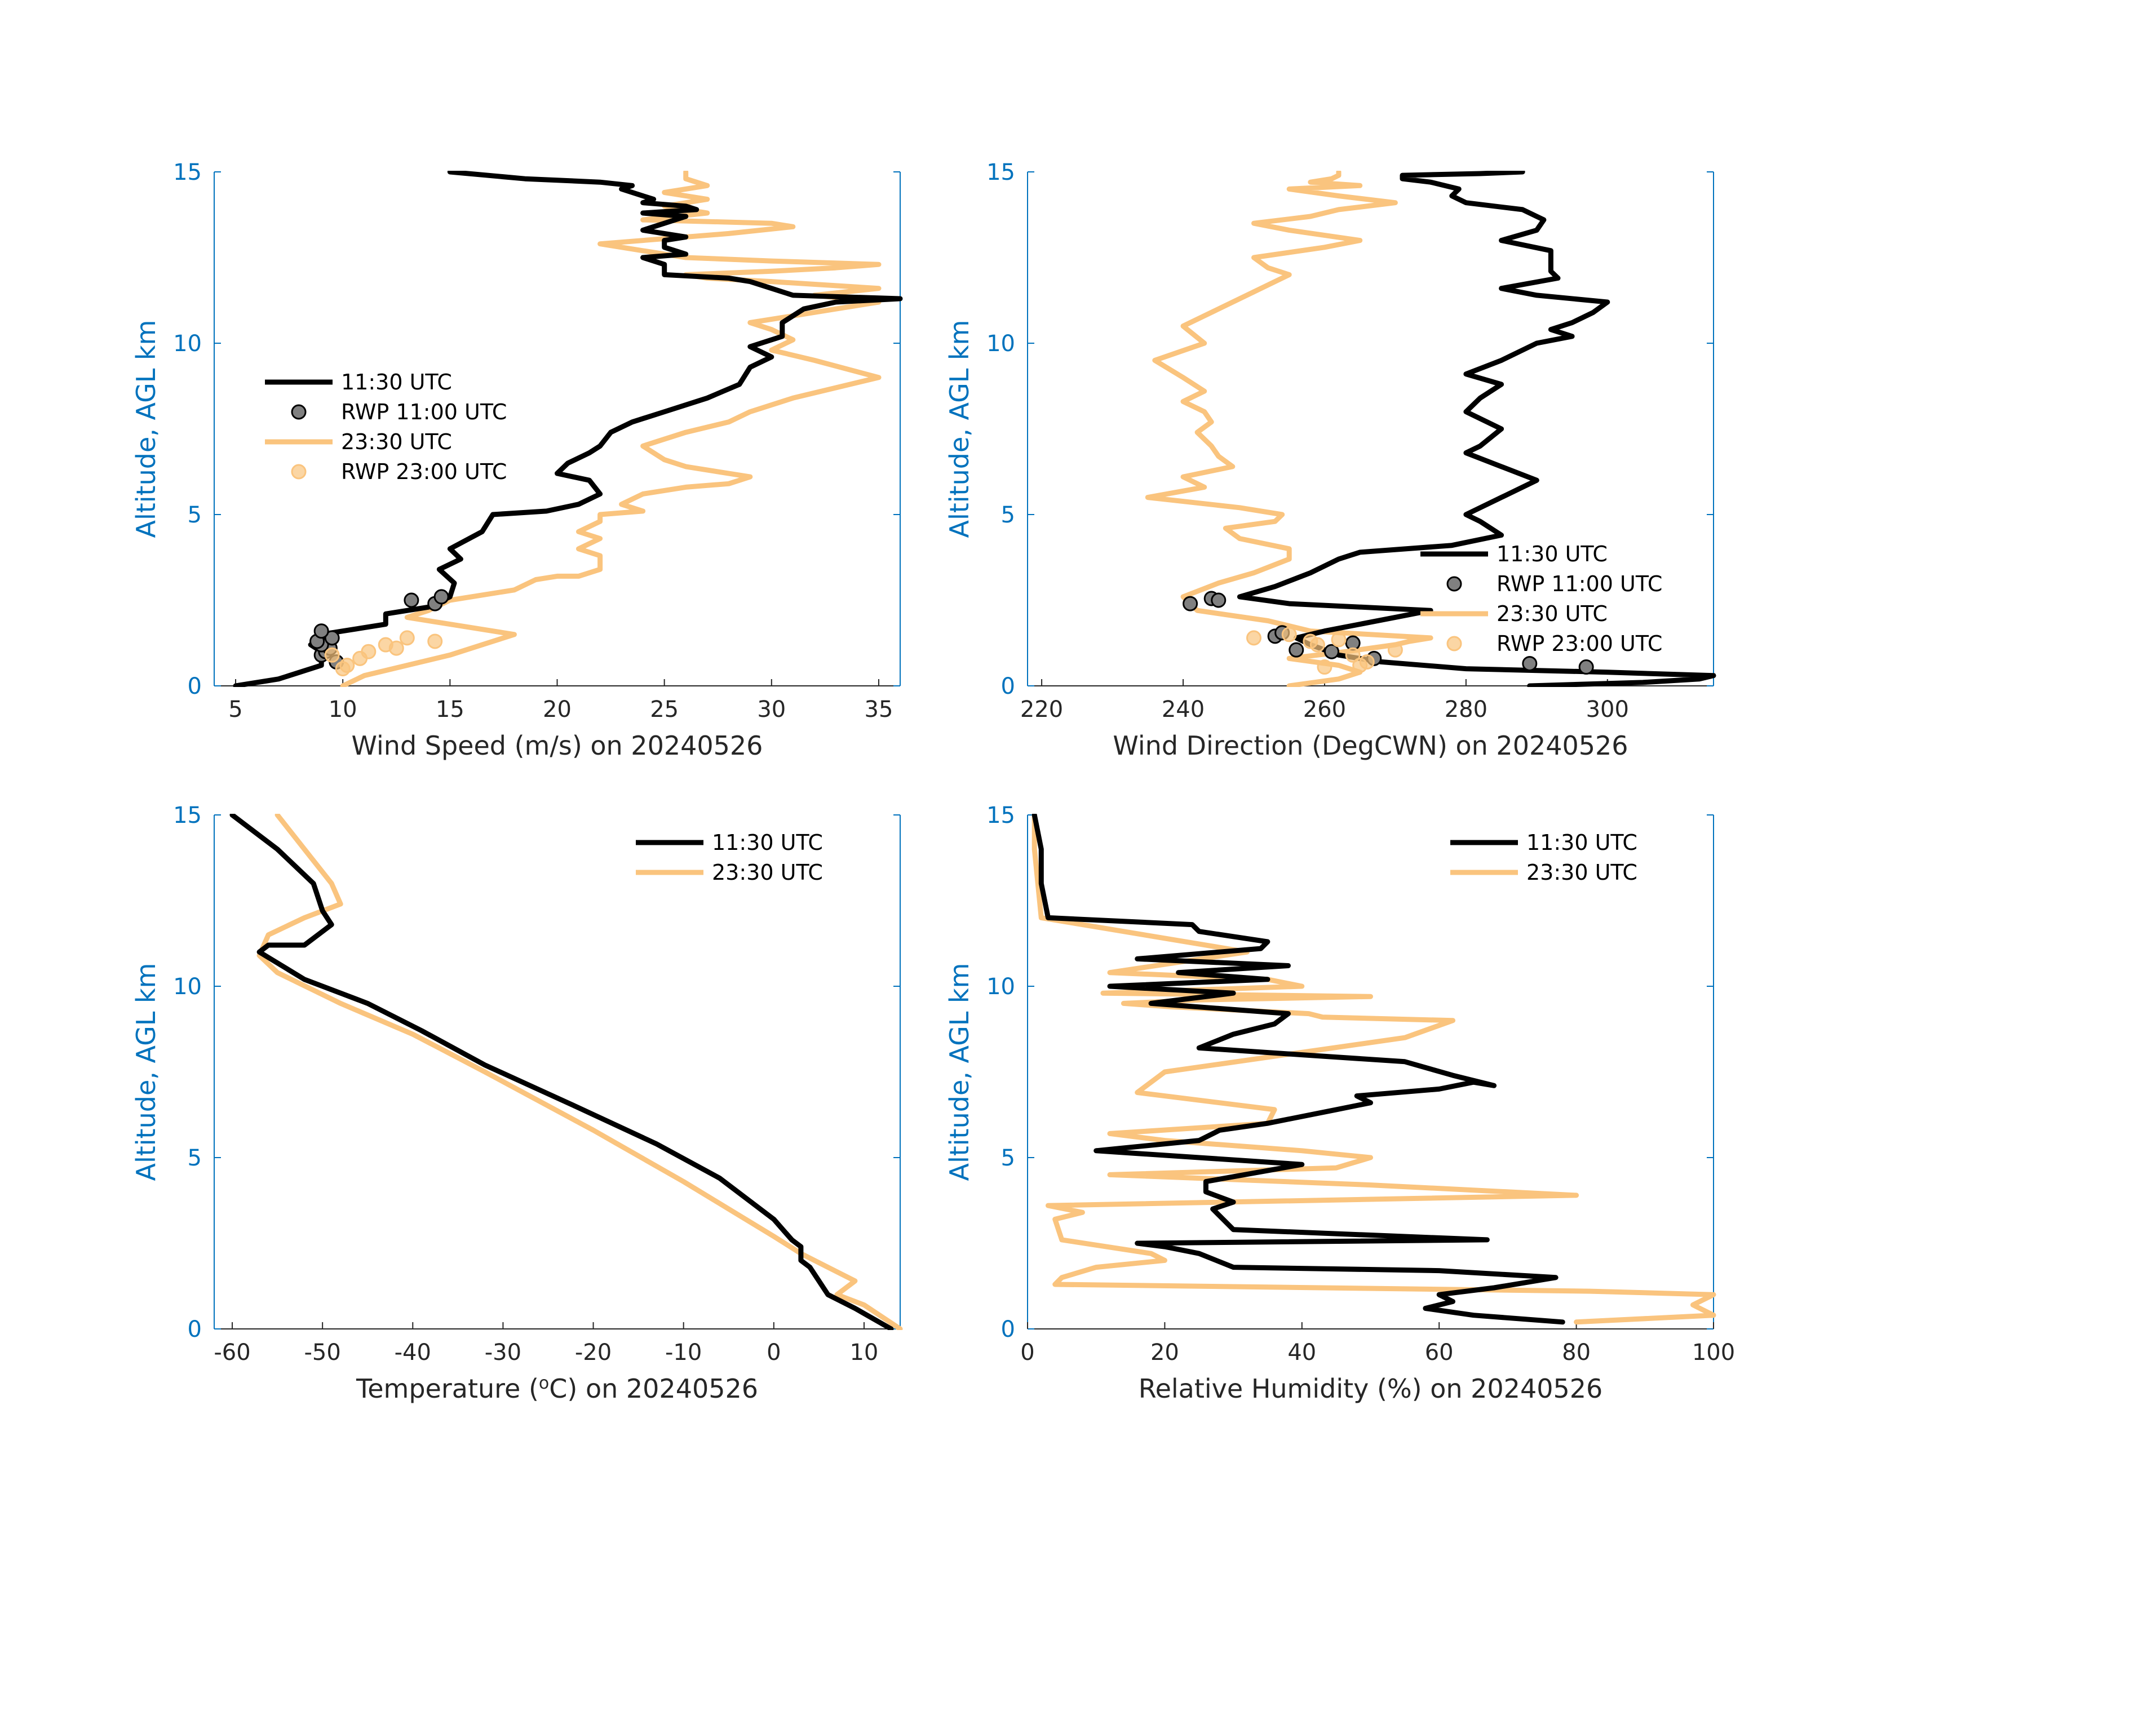 The height and width of the screenshot is (1733, 2156). What do you see at coordinates (232, 1353) in the screenshot?
I see `x-tick-label: -60` at bounding box center [232, 1353].